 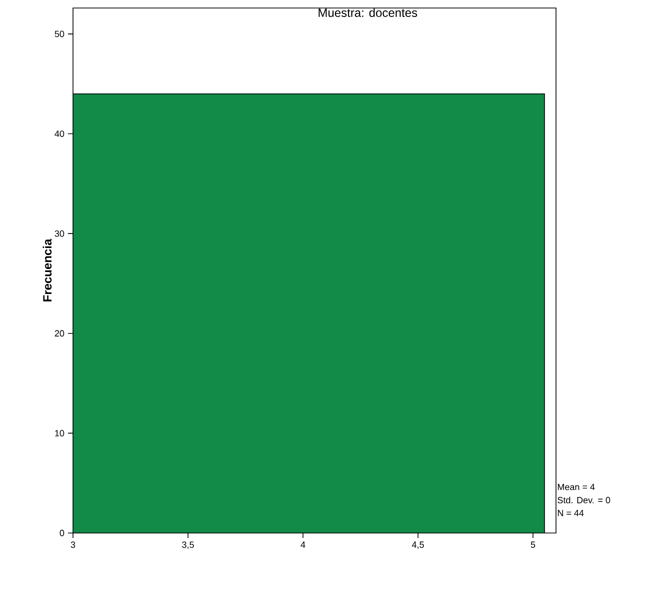 What do you see at coordinates (59, 333) in the screenshot?
I see `y-tick-label: 20` at bounding box center [59, 333].